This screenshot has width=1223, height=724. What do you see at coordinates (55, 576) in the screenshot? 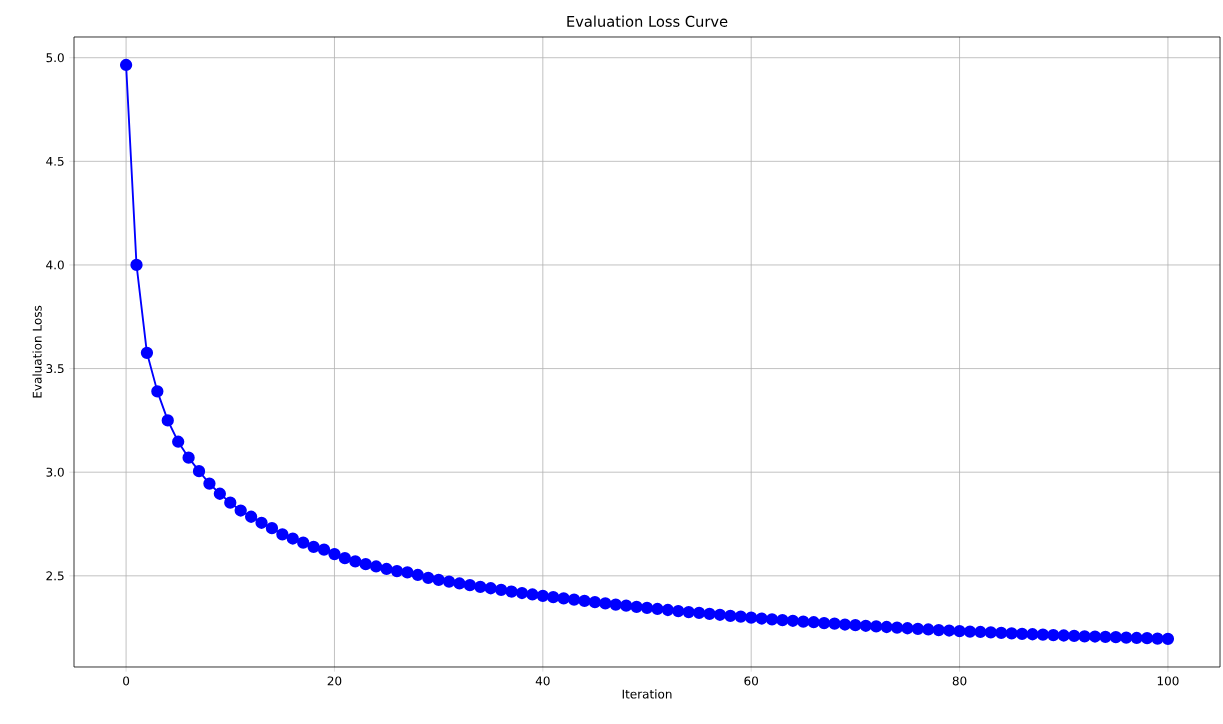
I see `y-tick-label: 2.5` at bounding box center [55, 576].